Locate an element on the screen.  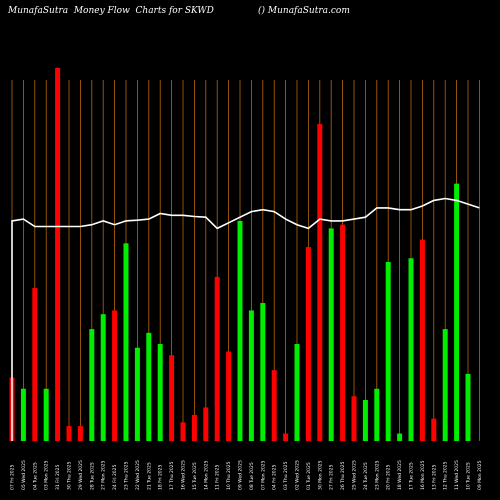
x-tick-label: 24 Fri 2025 is located at coordinates (115, 477).